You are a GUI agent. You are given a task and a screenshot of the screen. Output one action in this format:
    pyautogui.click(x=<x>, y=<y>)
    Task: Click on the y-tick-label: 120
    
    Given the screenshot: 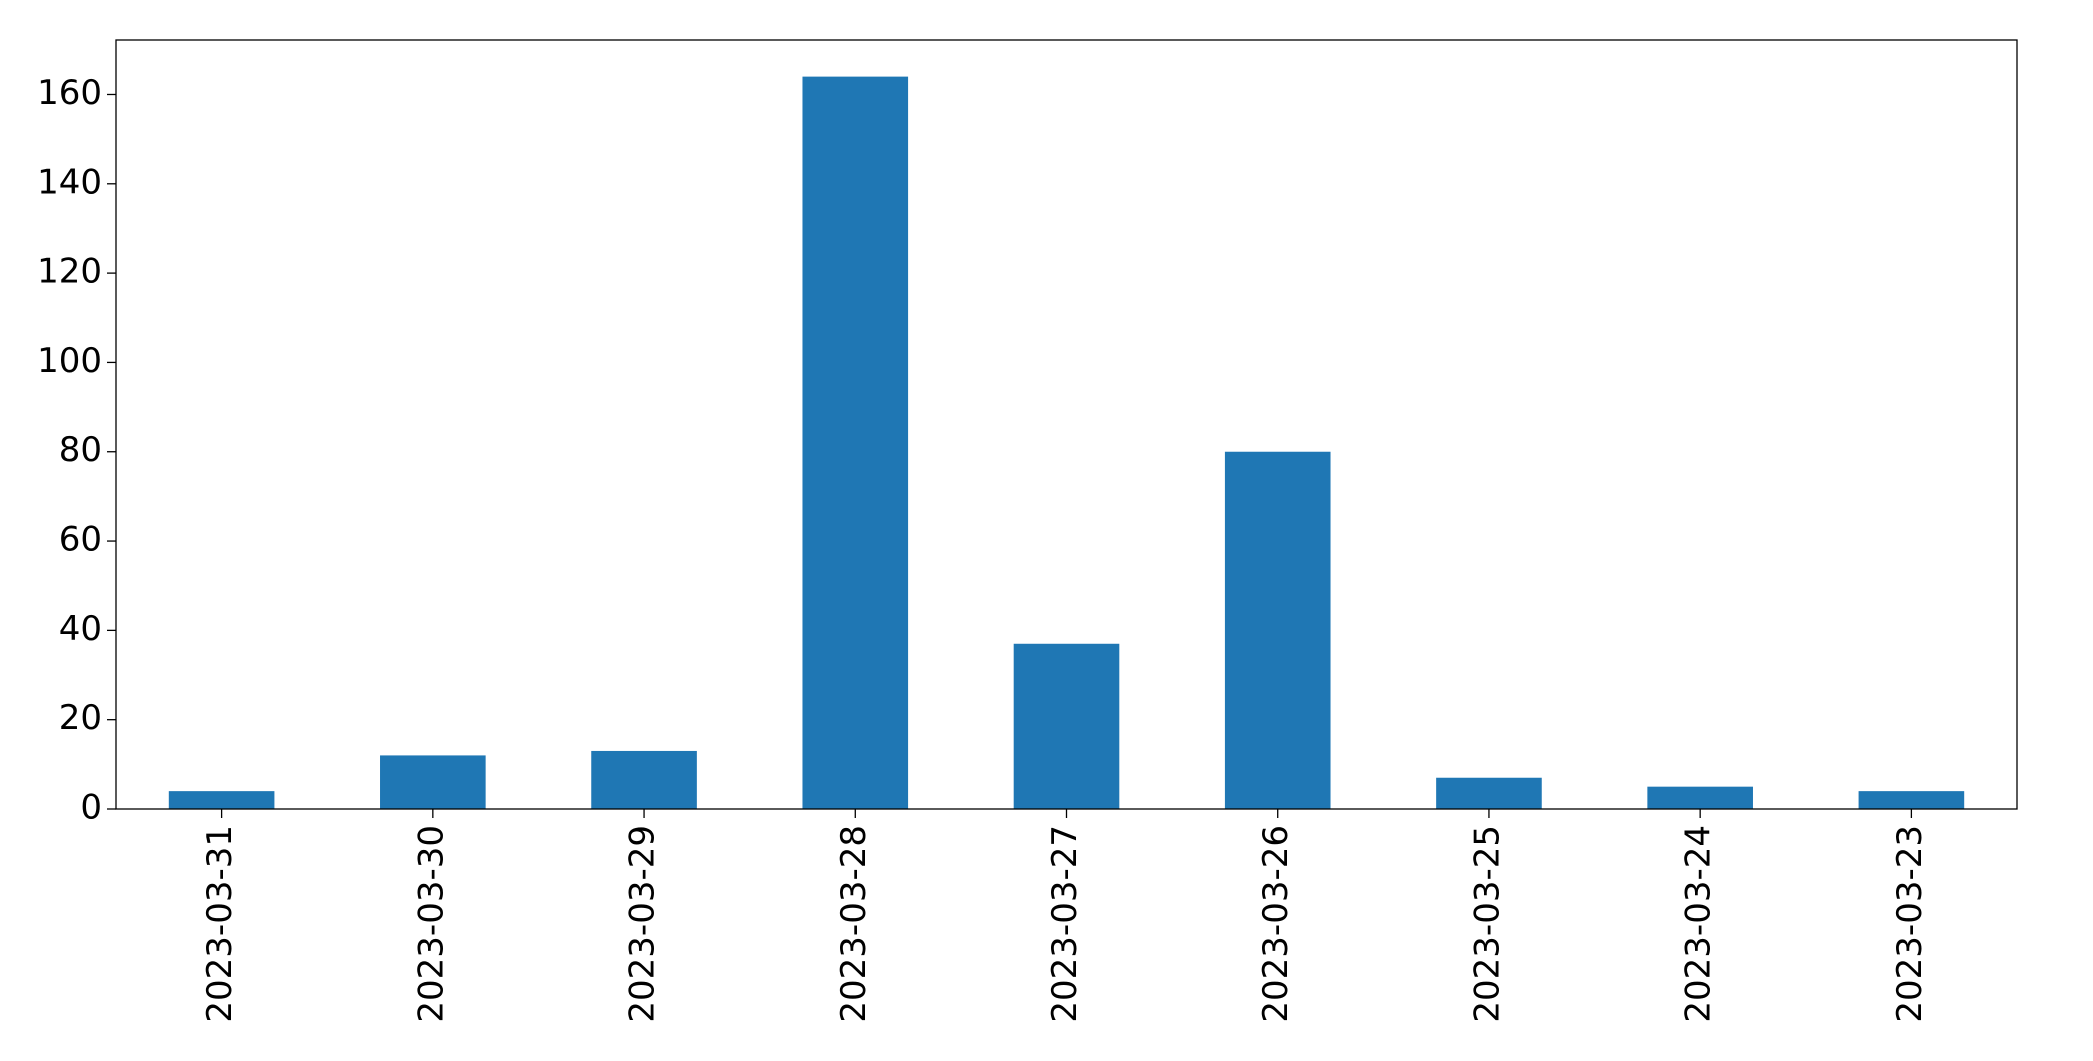 What is the action you would take?
    pyautogui.click(x=69, y=272)
    